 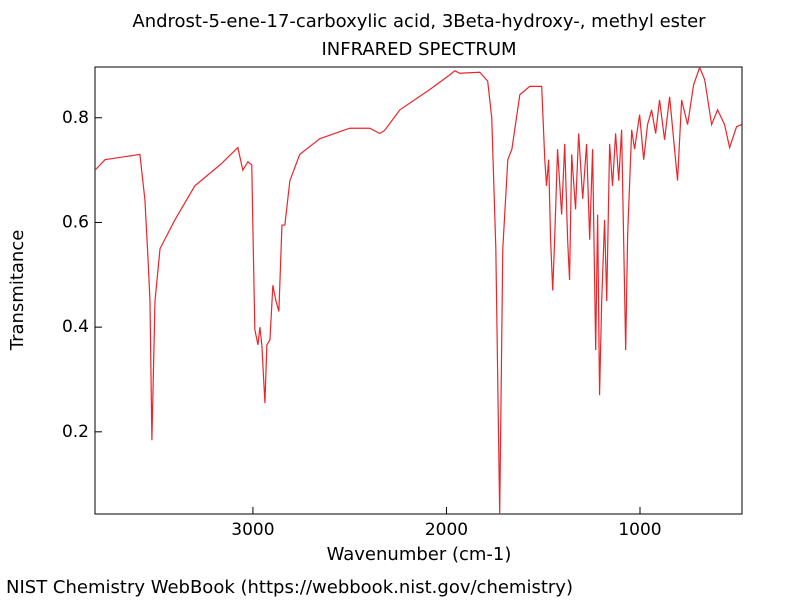 I want to click on x-axis-label: Wavenumber (cm-1), so click(x=419, y=554).